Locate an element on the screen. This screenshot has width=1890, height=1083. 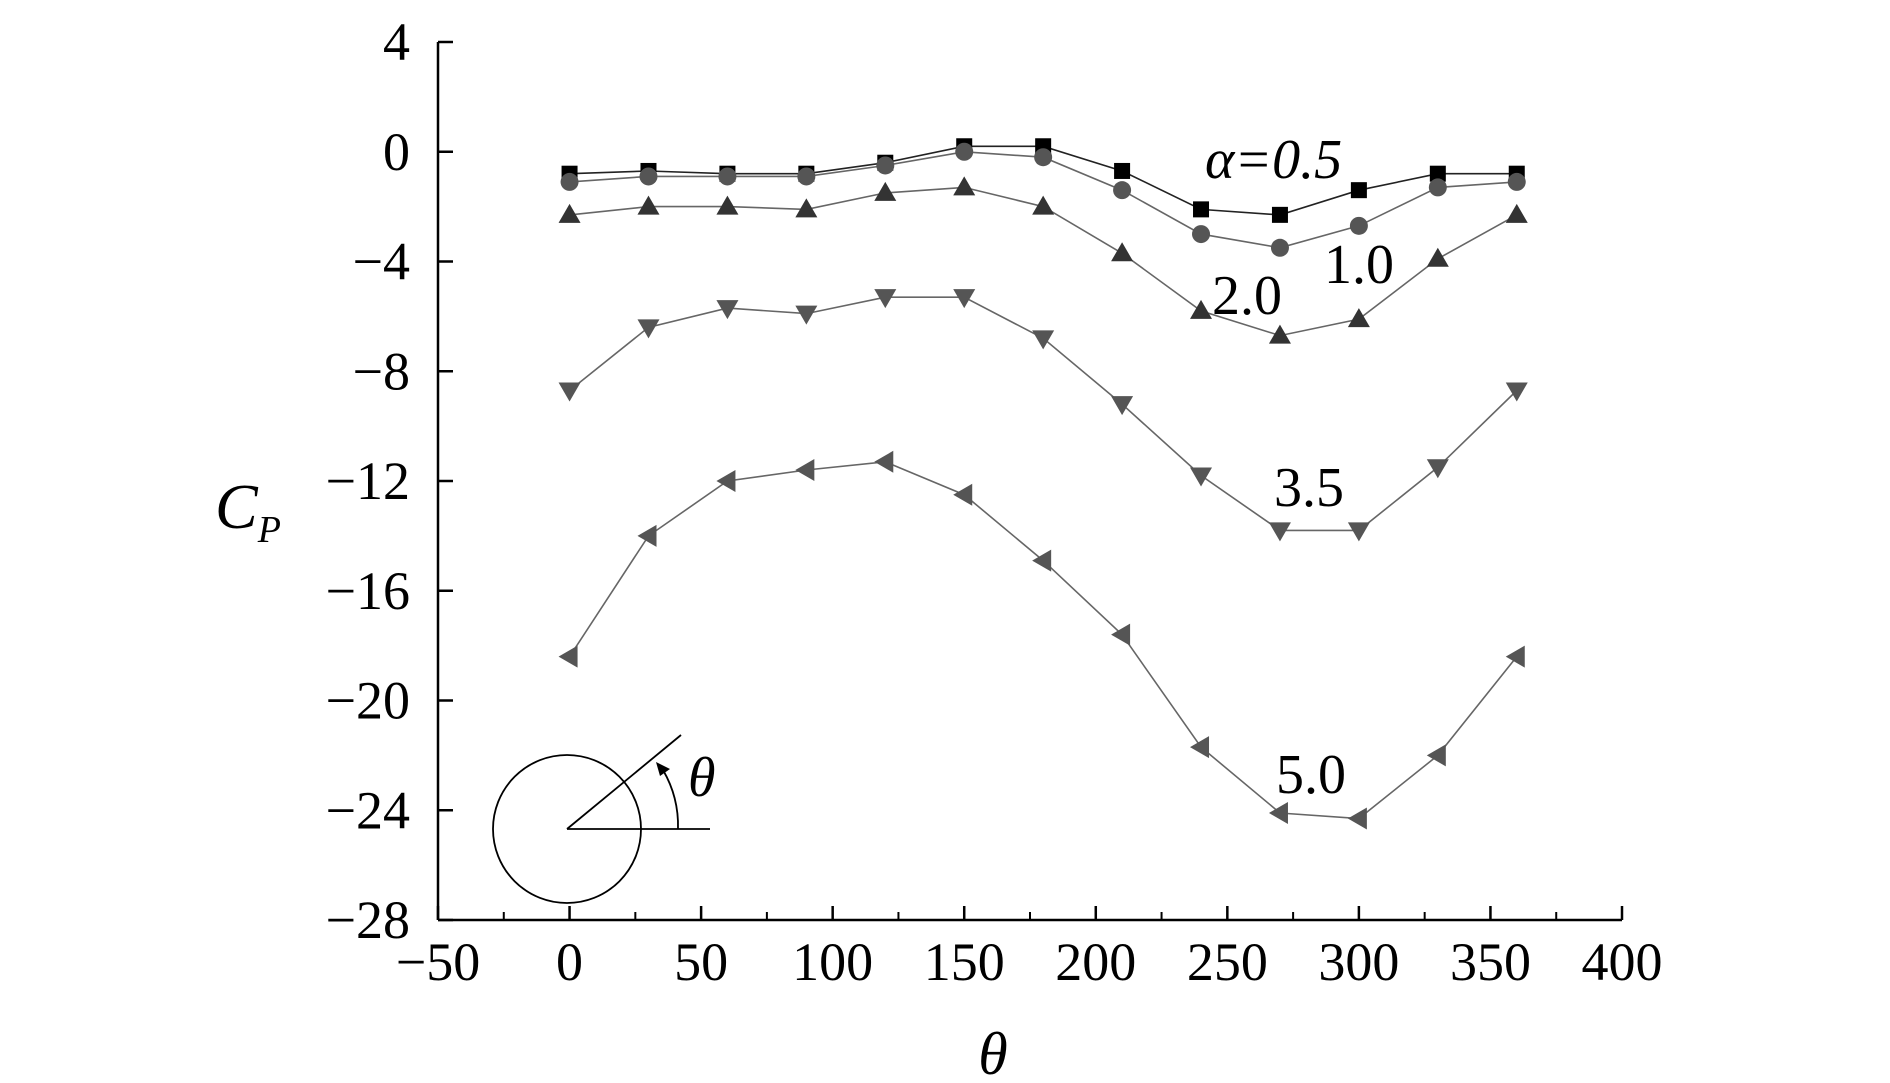
angle-inset-diagram: θ is located at coordinates (604, 819).